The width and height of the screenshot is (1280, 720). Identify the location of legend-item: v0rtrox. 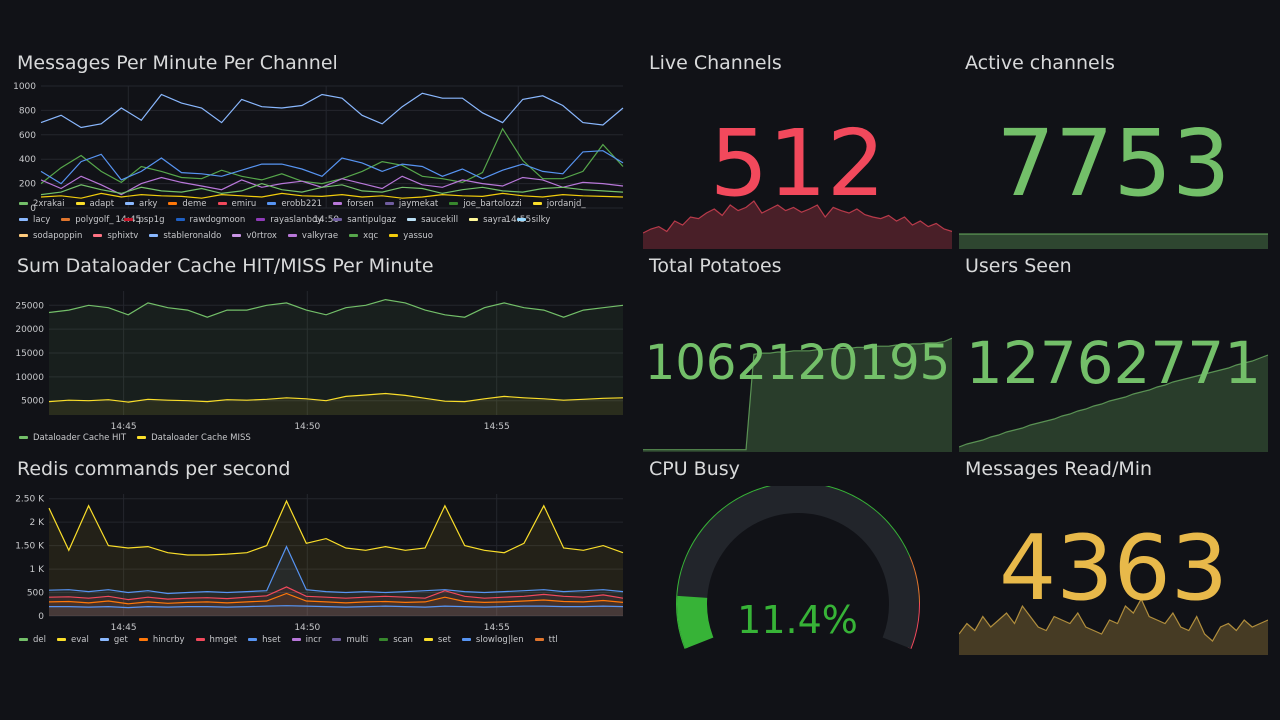
(254, 236).